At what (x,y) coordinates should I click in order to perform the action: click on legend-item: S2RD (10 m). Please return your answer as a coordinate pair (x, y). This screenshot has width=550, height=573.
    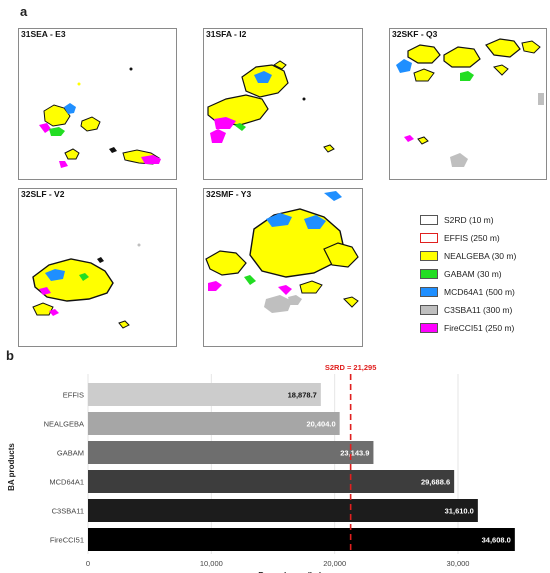
    Looking at the image, I should click on (468, 220).